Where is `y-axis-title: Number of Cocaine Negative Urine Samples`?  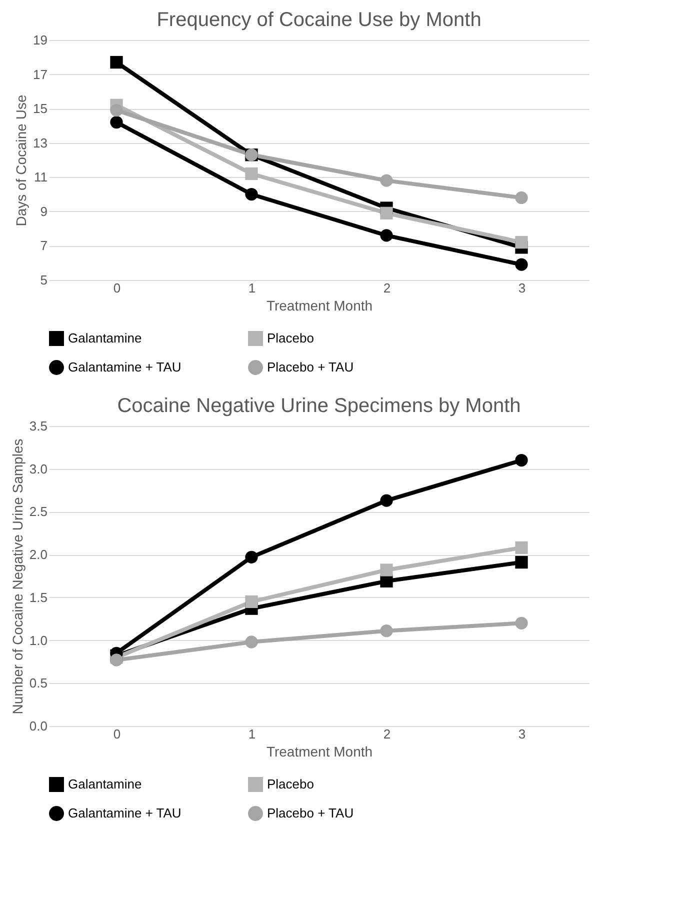
y-axis-title: Number of Cocaine Negative Urine Samples is located at coordinates (17, 576).